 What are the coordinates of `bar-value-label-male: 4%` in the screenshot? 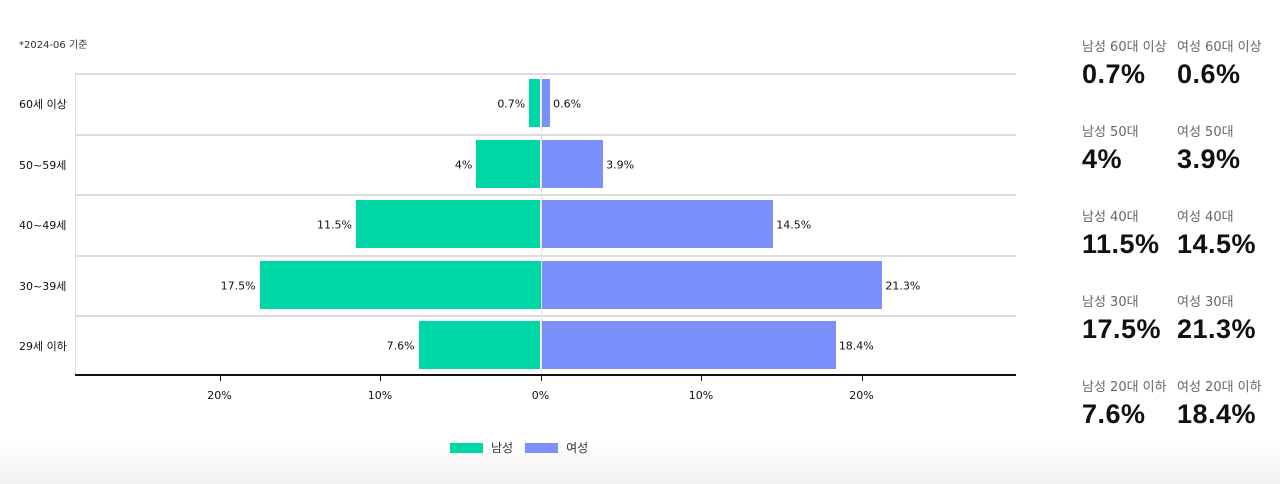 It's located at (463, 164).